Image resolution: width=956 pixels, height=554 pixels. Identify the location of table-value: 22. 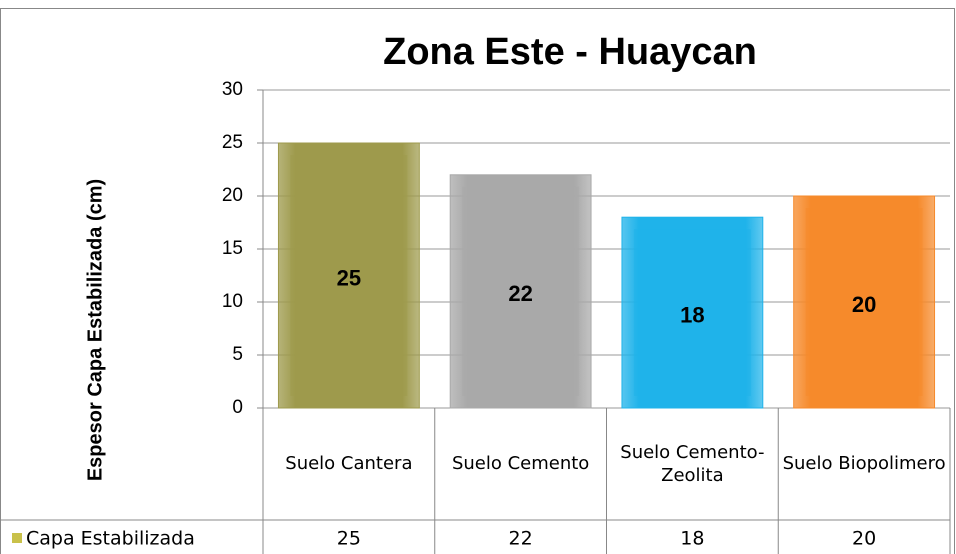
(521, 539).